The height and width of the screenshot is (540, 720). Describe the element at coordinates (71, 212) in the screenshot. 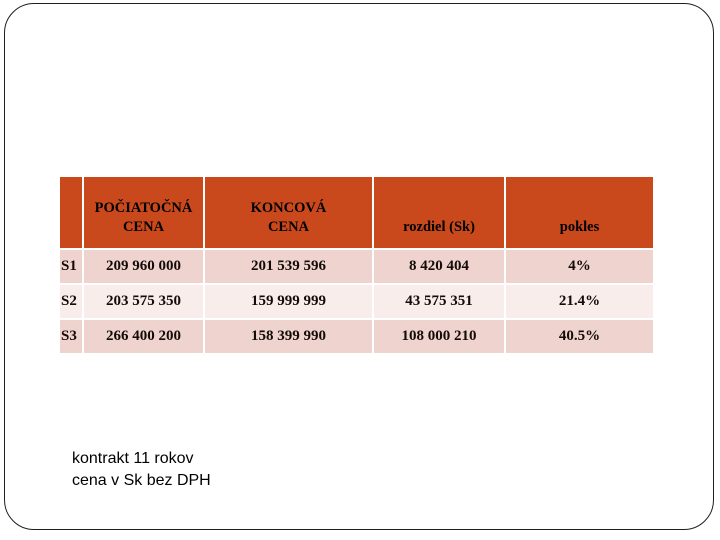

I see `table-header-corner` at that location.